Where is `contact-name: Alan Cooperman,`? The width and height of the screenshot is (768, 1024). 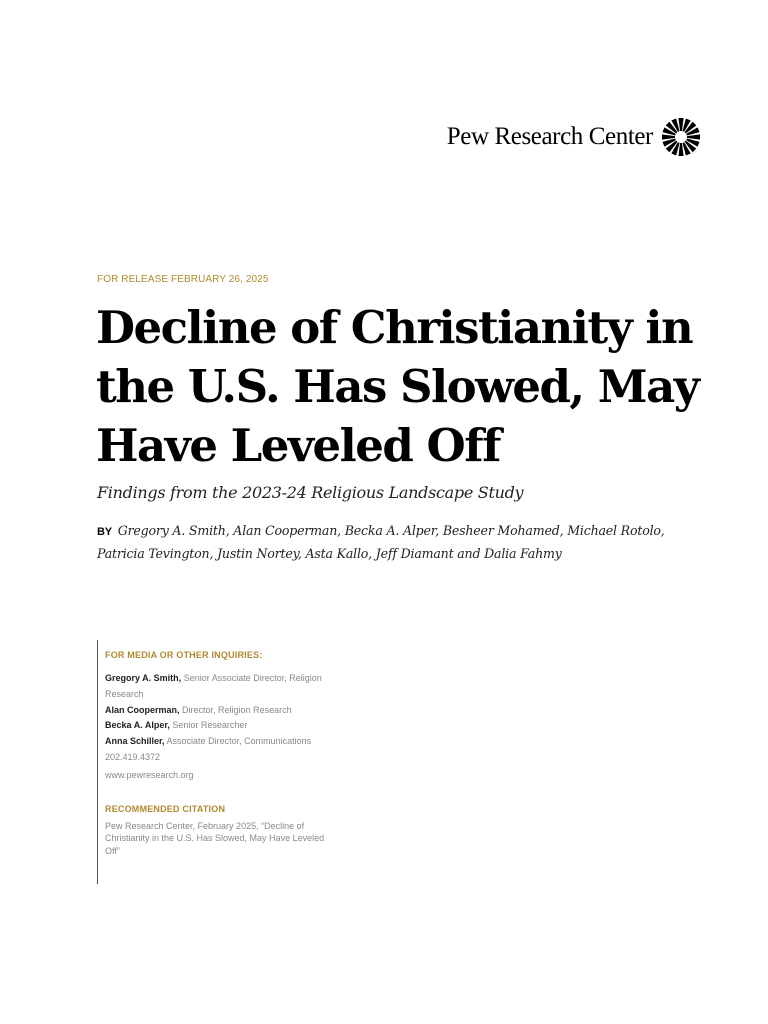
contact-name: Alan Cooperman, is located at coordinates (142, 709).